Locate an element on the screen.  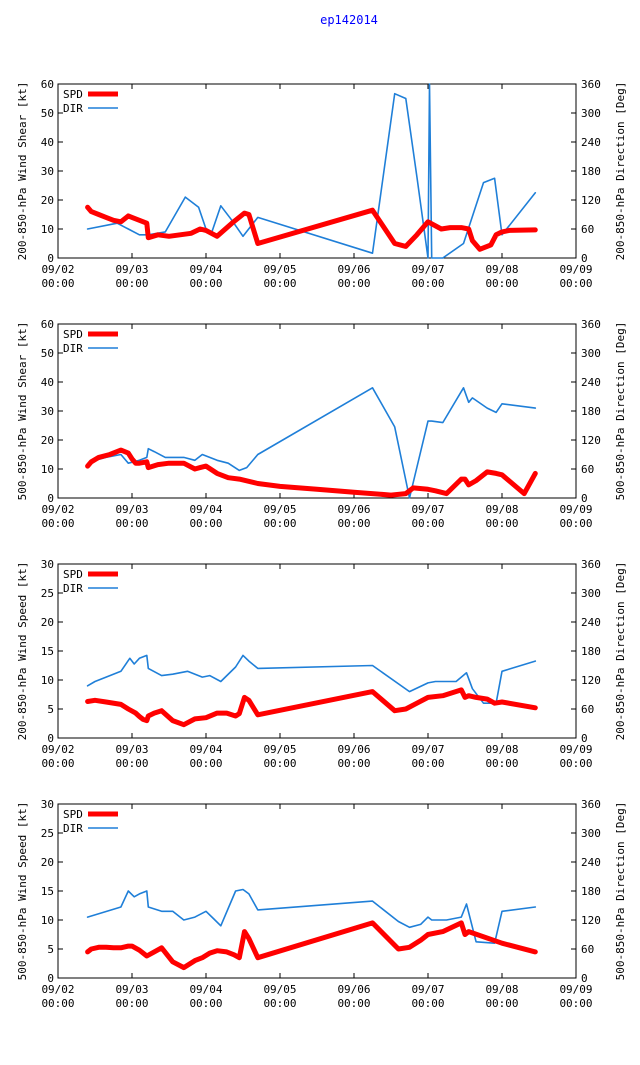
y-axis-label: 200-850-hPa Wind Shear [kt] is located at coordinates (22, 171).